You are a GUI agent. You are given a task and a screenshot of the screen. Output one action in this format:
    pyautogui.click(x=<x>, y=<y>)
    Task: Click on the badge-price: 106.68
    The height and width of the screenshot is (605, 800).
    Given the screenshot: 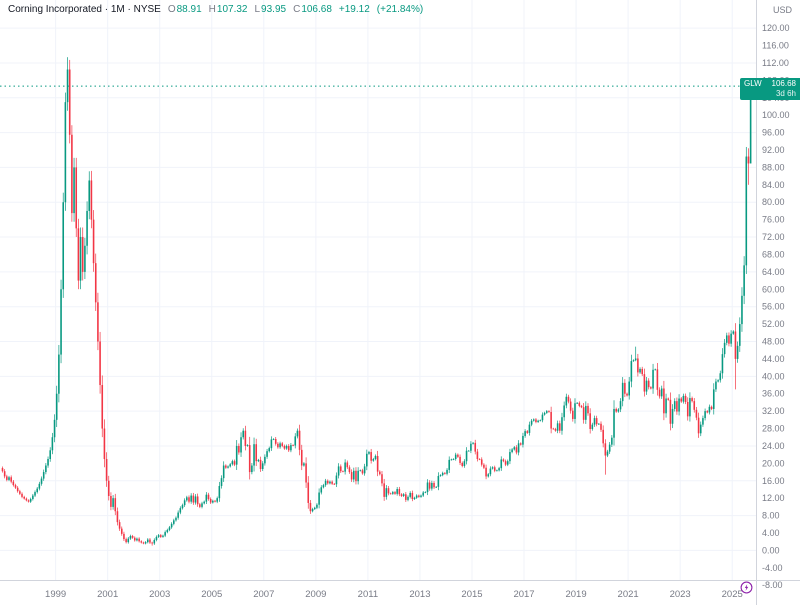 What is the action you would take?
    pyautogui.click(x=783, y=83)
    